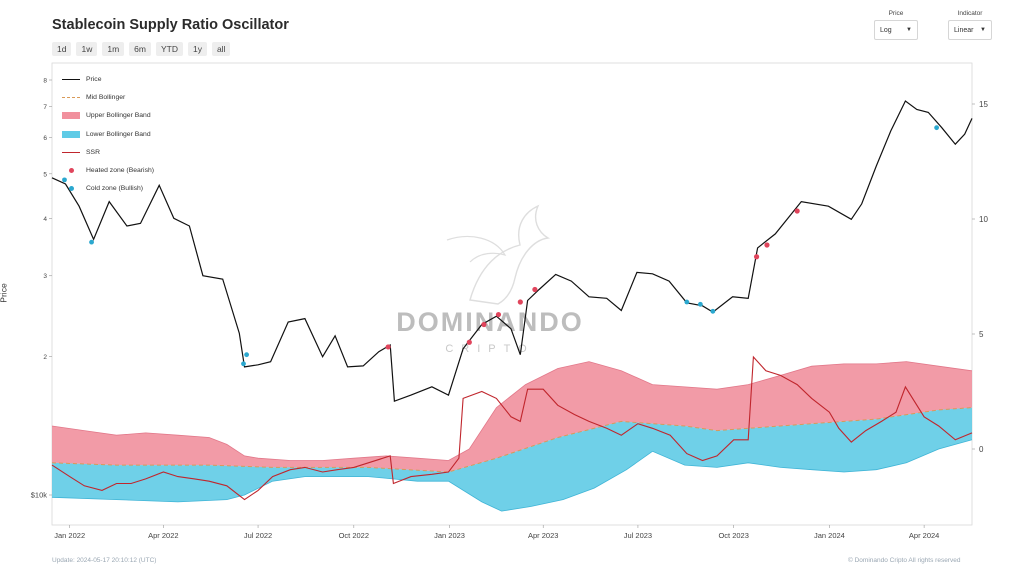  Describe the element at coordinates (983, 104) in the screenshot. I see `right-axis-tick-label: 15` at that location.